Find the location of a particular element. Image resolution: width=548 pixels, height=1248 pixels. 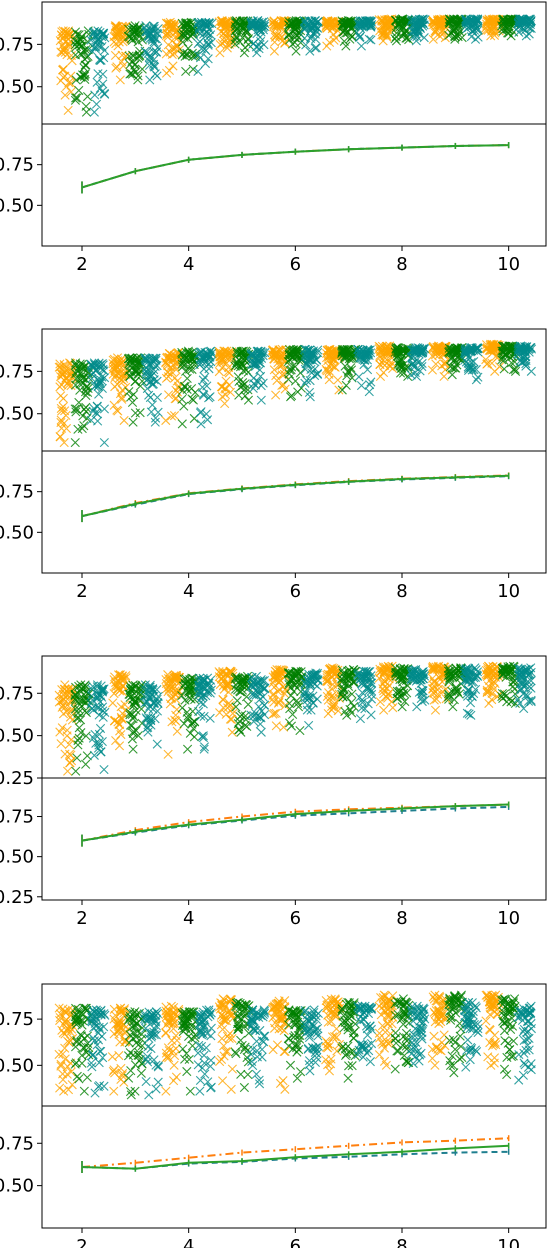

y-tick-label: 0.50 is located at coordinates (17, 736).